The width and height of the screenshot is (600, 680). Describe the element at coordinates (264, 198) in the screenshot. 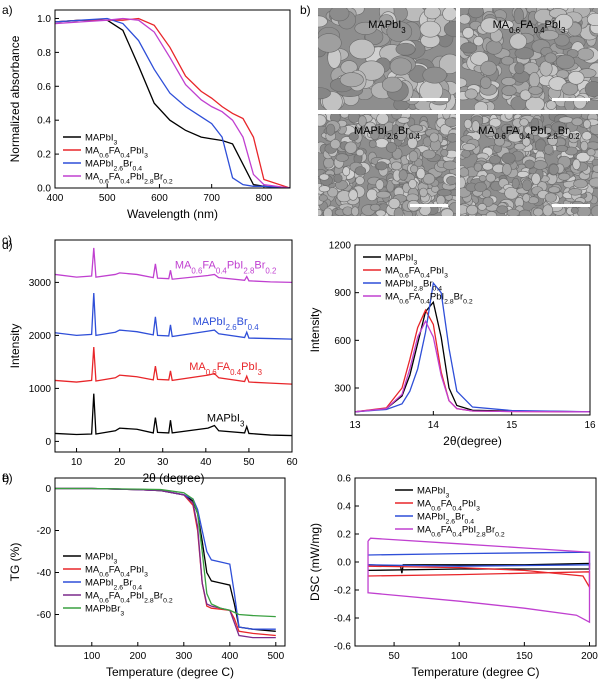

I see `x-tick-label: 800` at that location.